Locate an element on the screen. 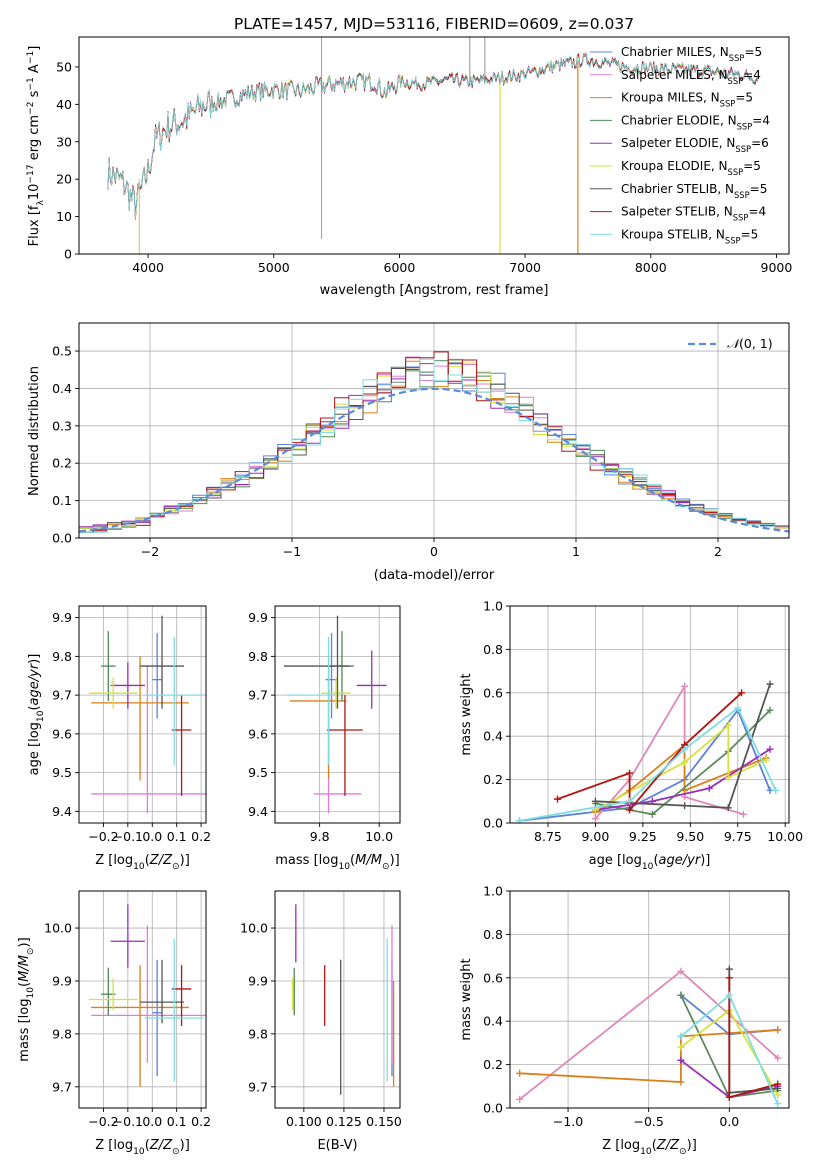 Image resolution: width=819 pixels, height=1170 pixels. legend-label: Kroupa MILES, NSSP=5 is located at coordinates (687, 100).